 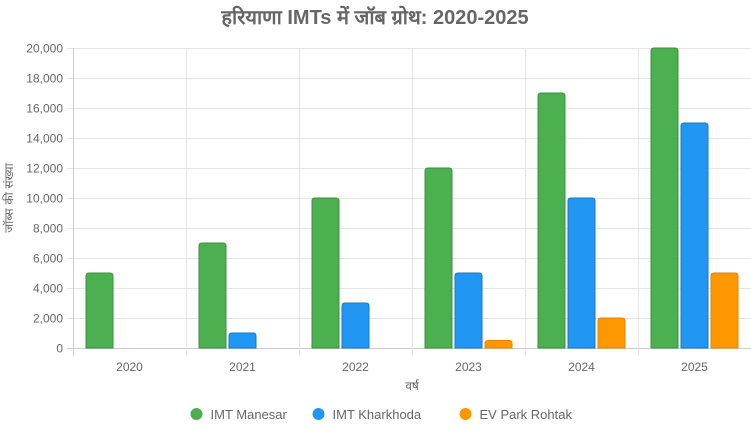 What do you see at coordinates (129, 367) in the screenshot?
I see `x-tick-label: 2020` at bounding box center [129, 367].